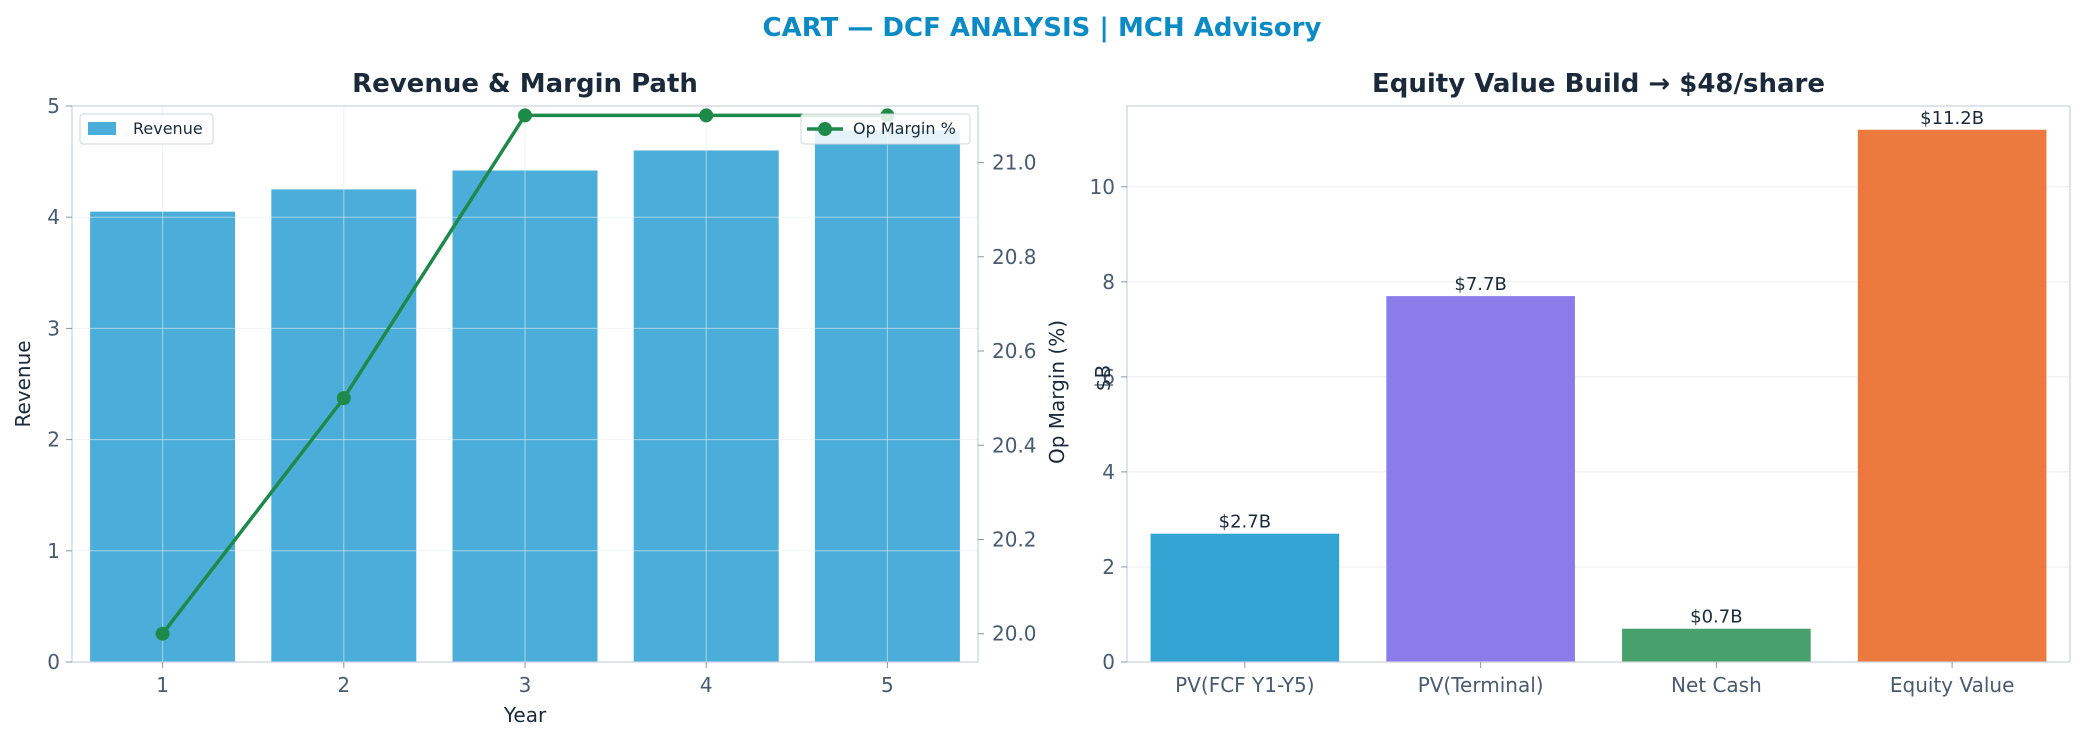 The height and width of the screenshot is (742, 2084). What do you see at coordinates (1014, 445) in the screenshot?
I see `y2-tick-label: 20.4` at bounding box center [1014, 445].